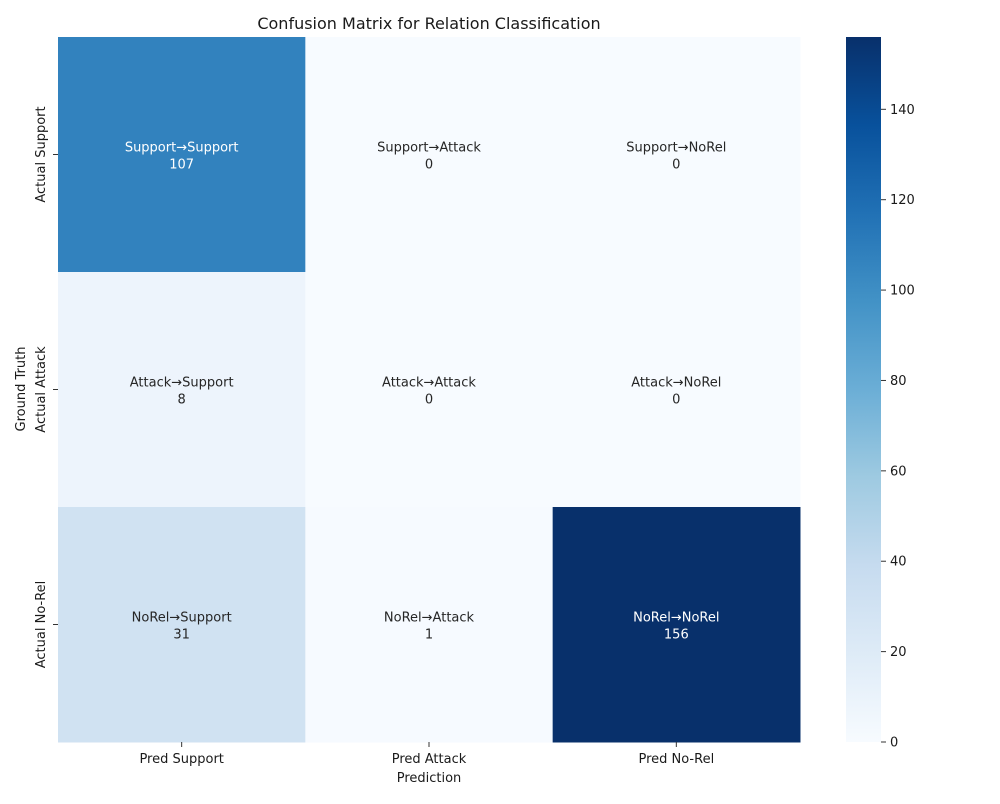 The image size is (1000, 804). What do you see at coordinates (182, 383) in the screenshot?
I see `cell-label: Attack→Support` at bounding box center [182, 383].